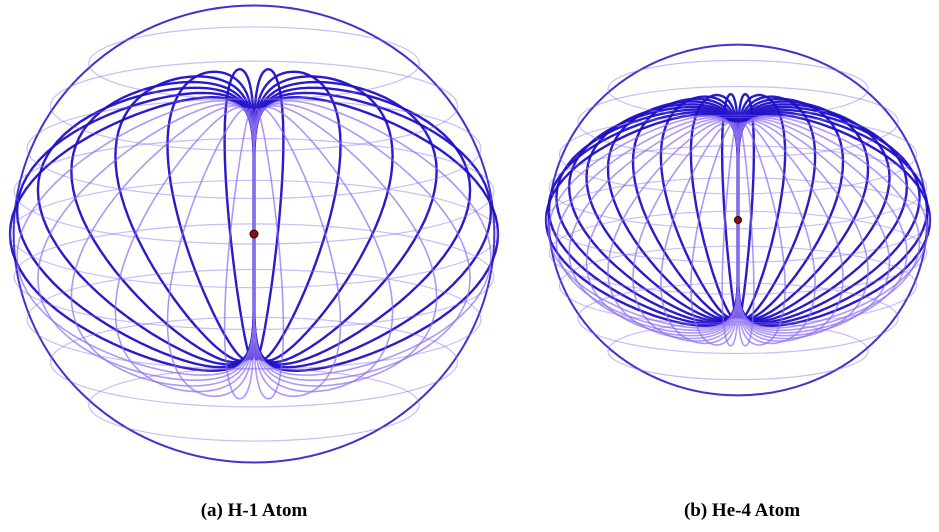 This screenshot has width=939, height=532. What do you see at coordinates (254, 510) in the screenshot?
I see `caption-h1-atom: (a) H-1 Atom` at bounding box center [254, 510].